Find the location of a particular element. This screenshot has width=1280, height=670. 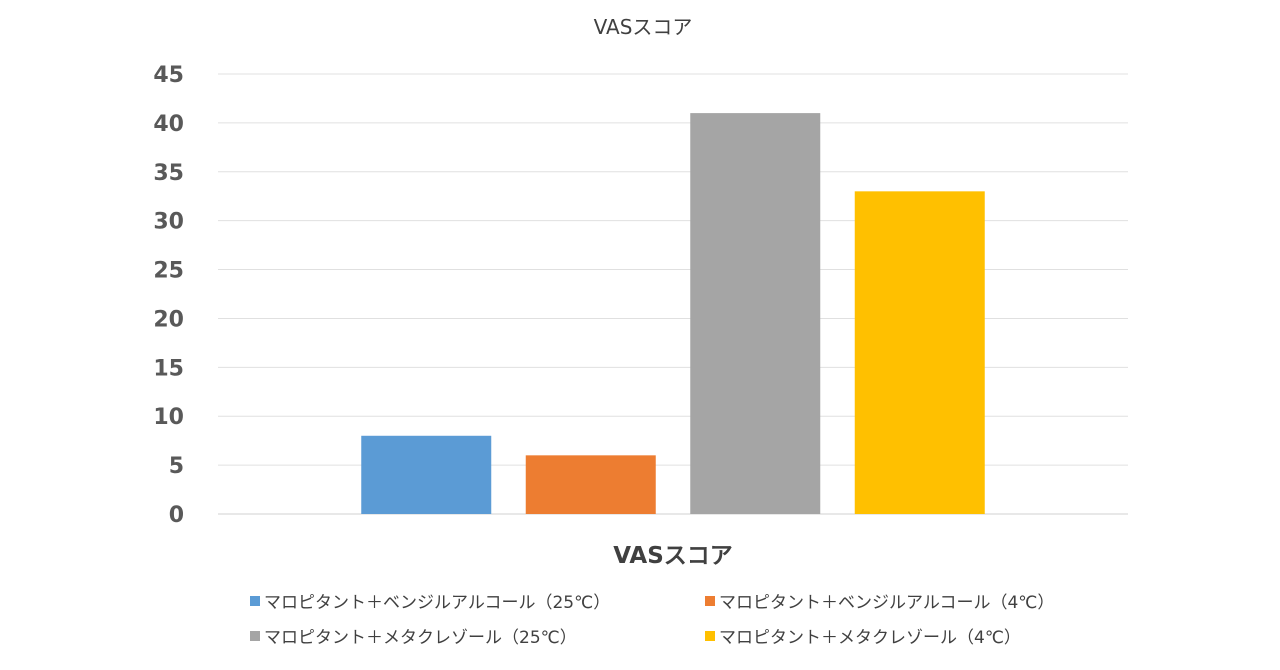

legend-item: マロピタント＋メタクレゾール（4℃） is located at coordinates (927, 635).